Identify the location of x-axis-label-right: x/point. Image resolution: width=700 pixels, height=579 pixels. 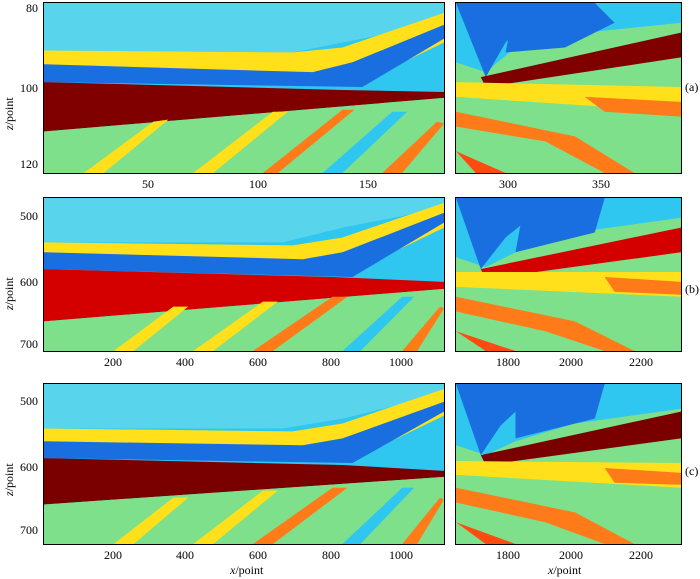
(565, 570).